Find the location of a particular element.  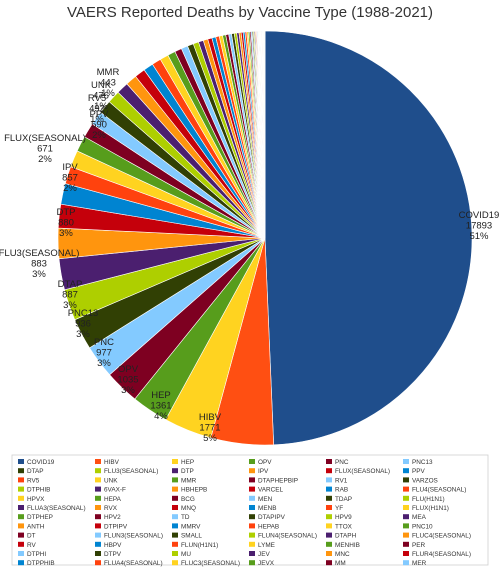

legend-label: MENHIB is located at coordinates (347, 545).